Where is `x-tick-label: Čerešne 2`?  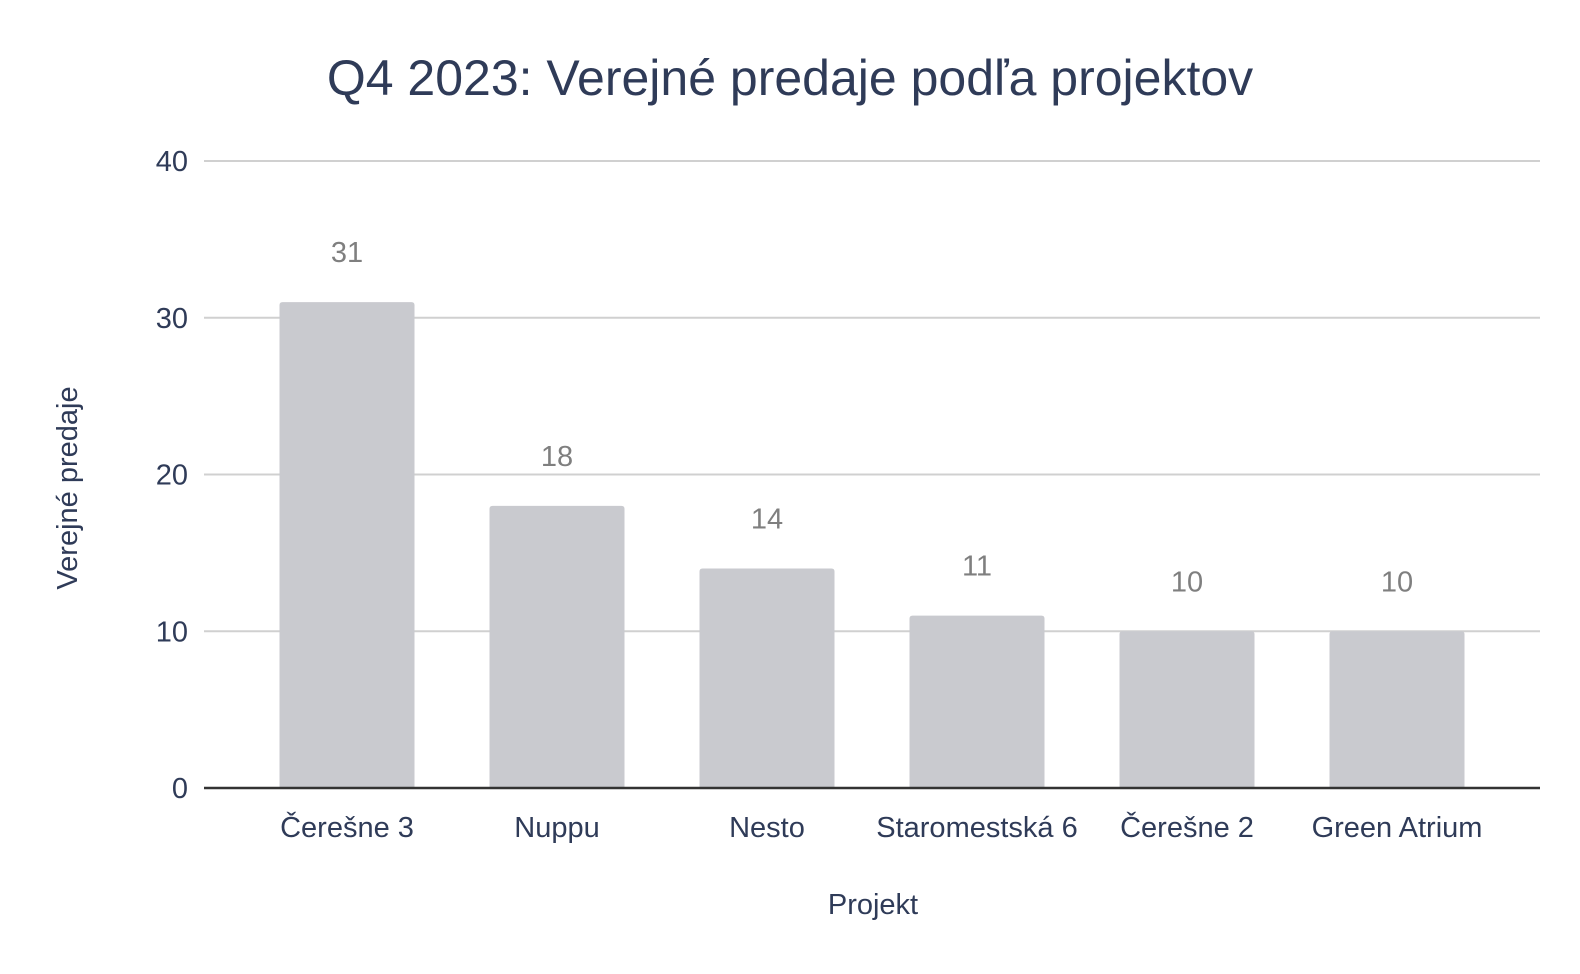 x-tick-label: Čerešne 2 is located at coordinates (1187, 827).